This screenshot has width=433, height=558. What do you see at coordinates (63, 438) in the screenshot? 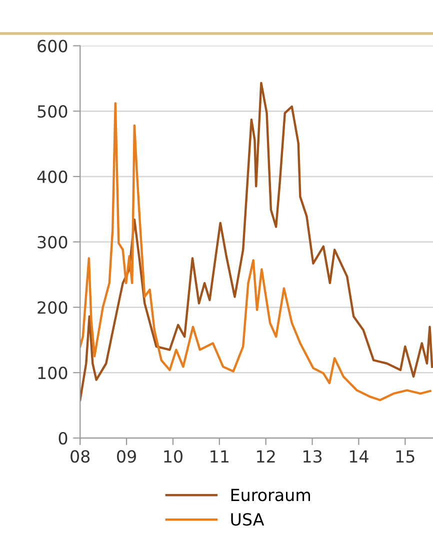
I see `y-tick-label: 0` at bounding box center [63, 438].